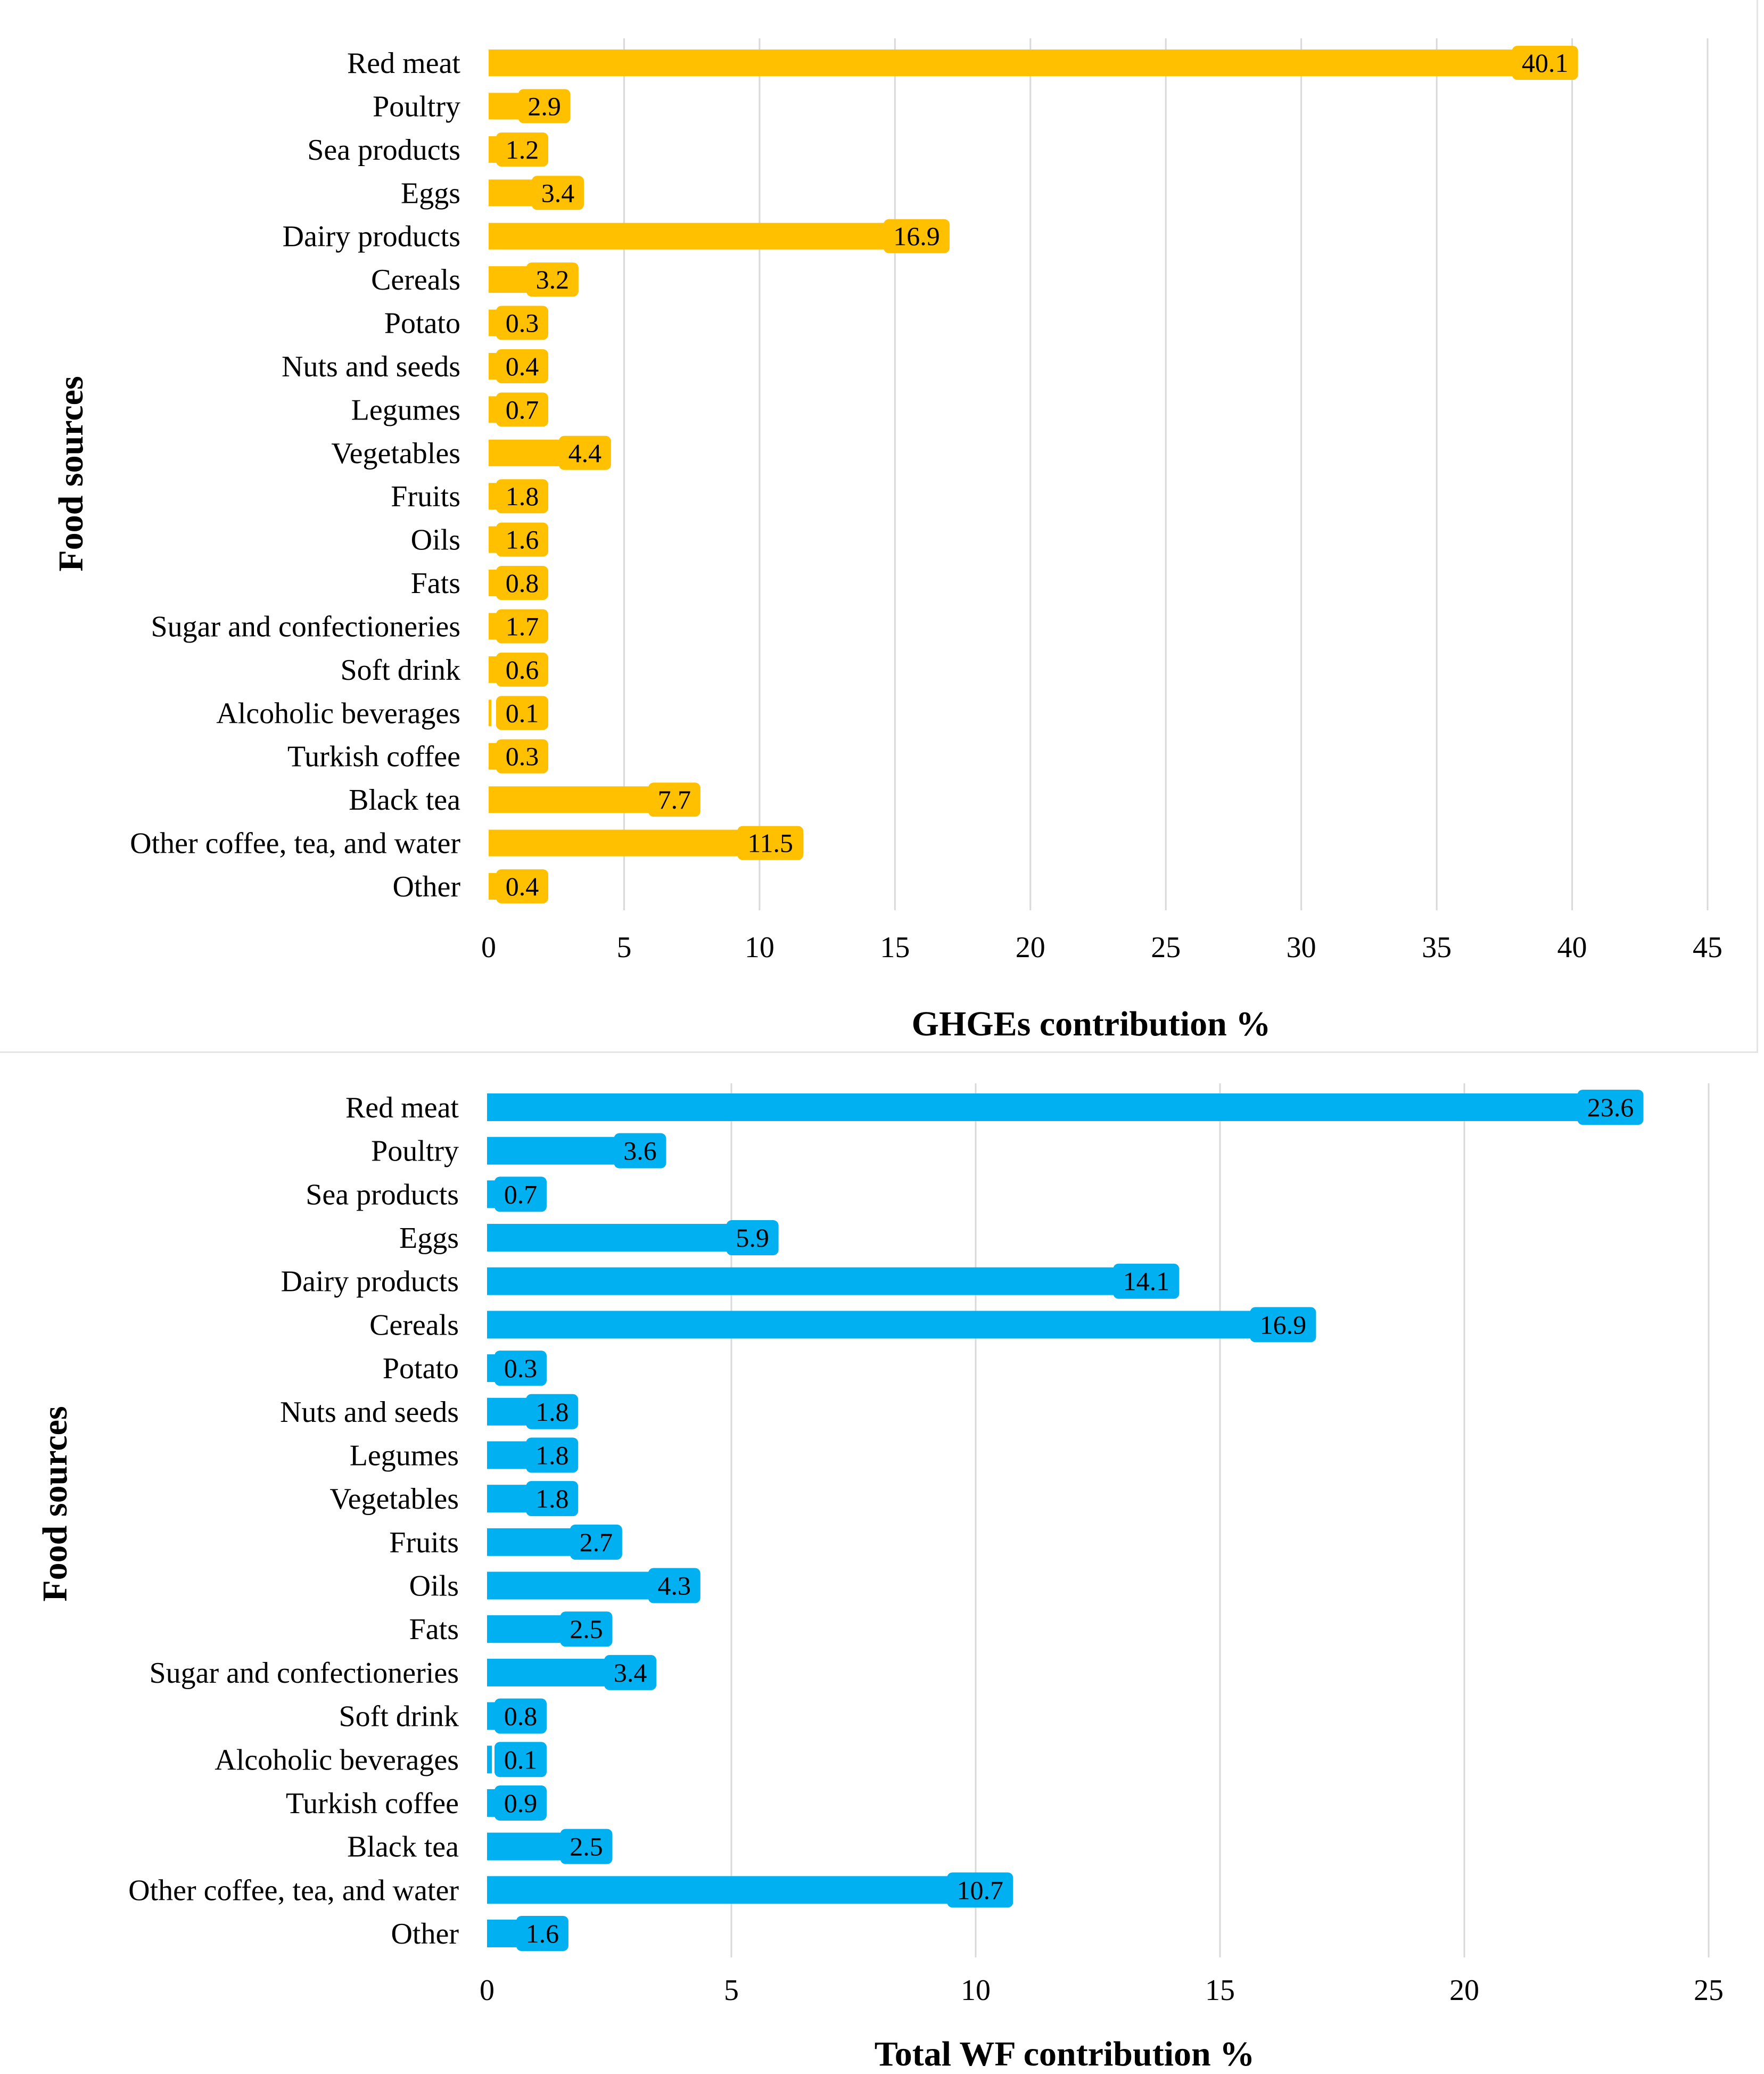 The height and width of the screenshot is (2074, 1764). I want to click on data-label: 23.6, so click(1610, 1107).